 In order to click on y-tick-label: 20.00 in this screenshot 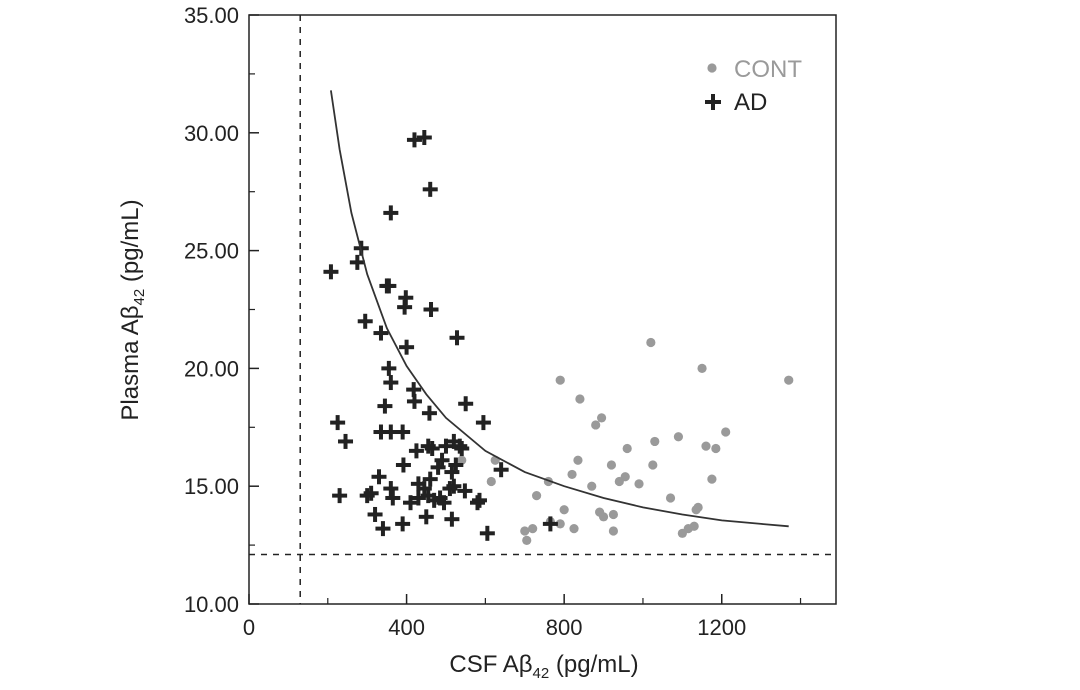, I will do `click(211, 368)`.